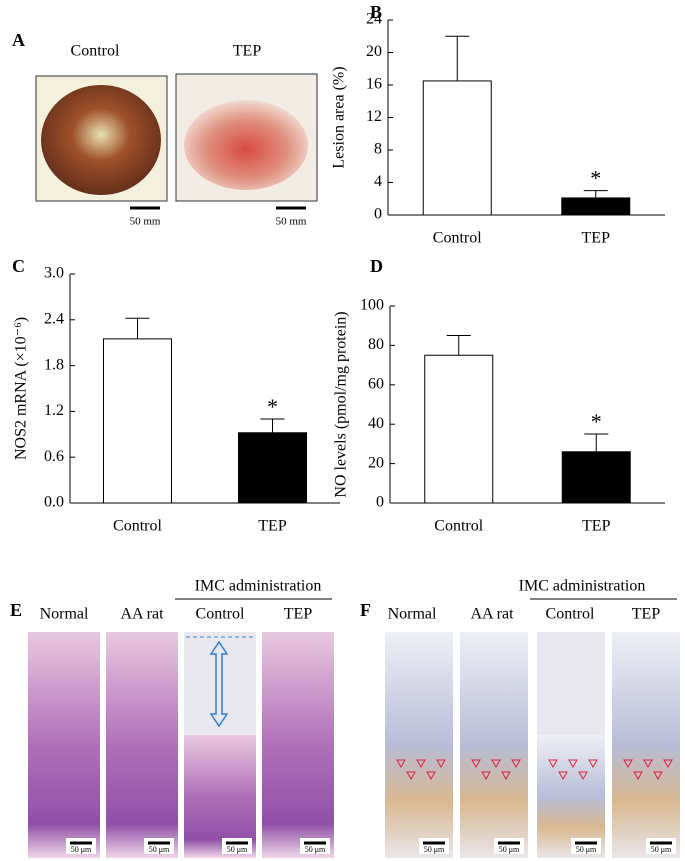 The image size is (685, 861). Describe the element at coordinates (54, 410) in the screenshot. I see `y-tick-label: 1.2` at that location.